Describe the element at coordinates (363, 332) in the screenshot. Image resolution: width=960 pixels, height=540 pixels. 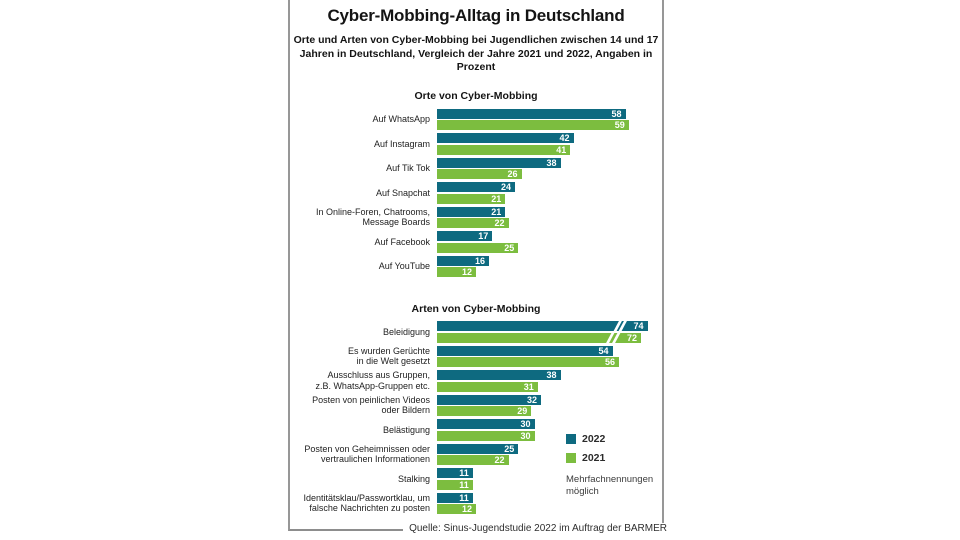
I see `category-label: Beleidigung` at that location.